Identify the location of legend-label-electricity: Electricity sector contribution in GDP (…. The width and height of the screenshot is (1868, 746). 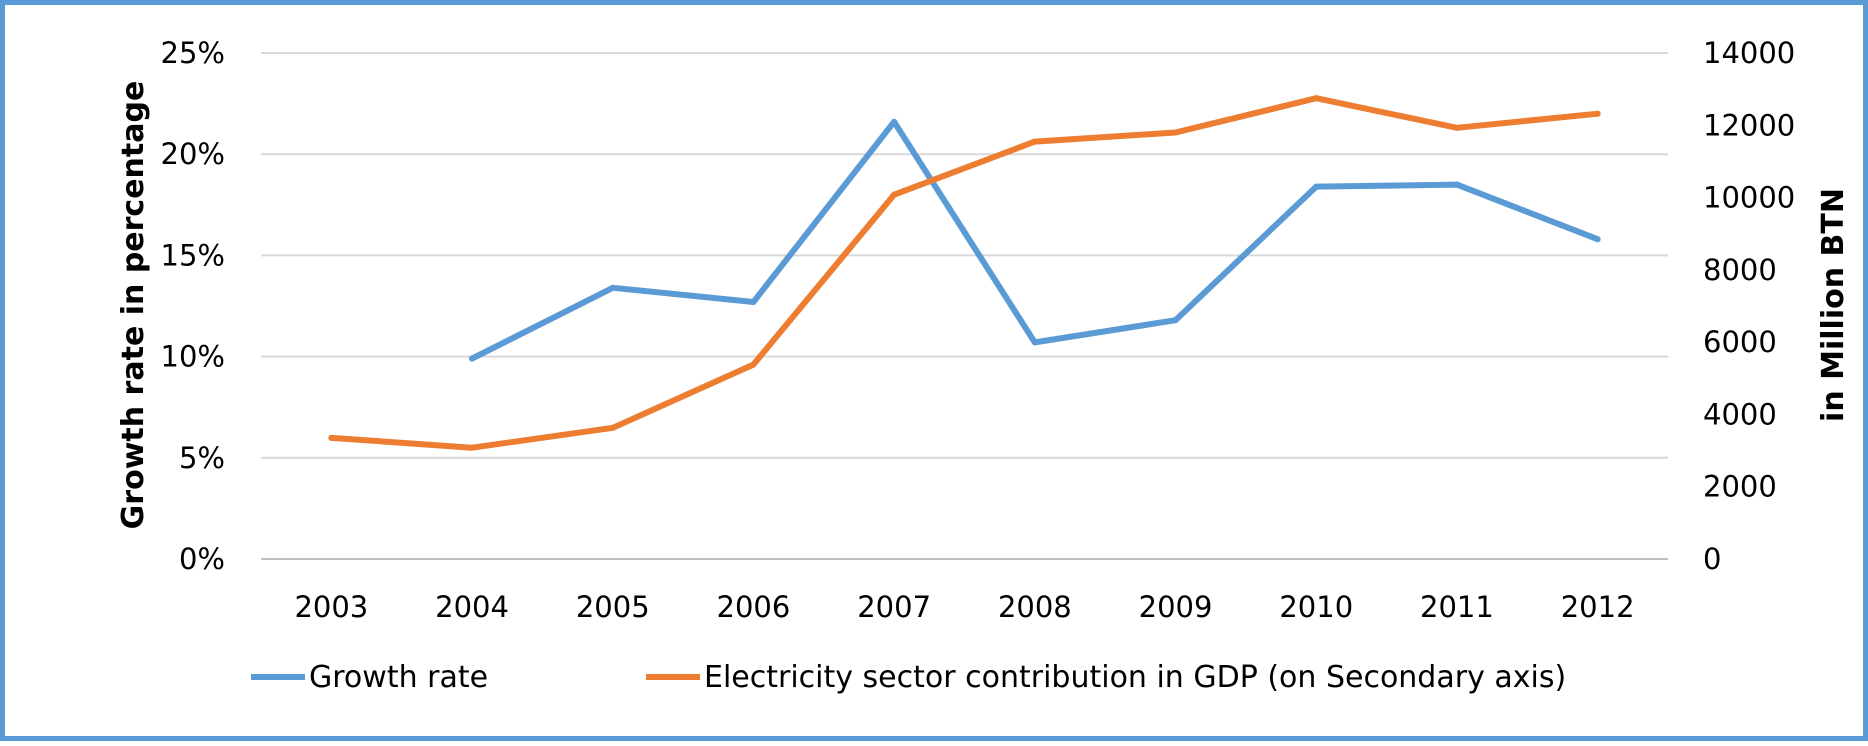
(1135, 677).